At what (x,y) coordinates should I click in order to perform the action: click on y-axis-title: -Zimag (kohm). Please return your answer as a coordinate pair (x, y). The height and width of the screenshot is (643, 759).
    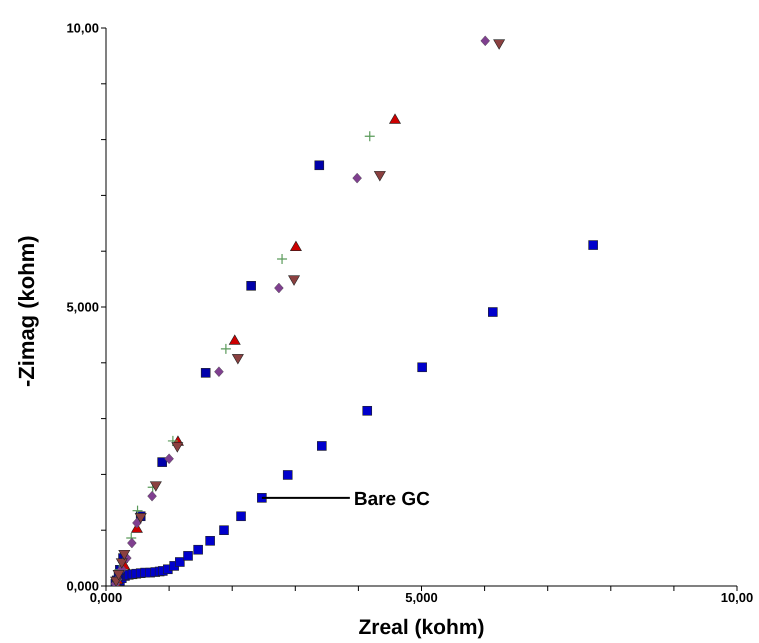
    Looking at the image, I should click on (26, 311).